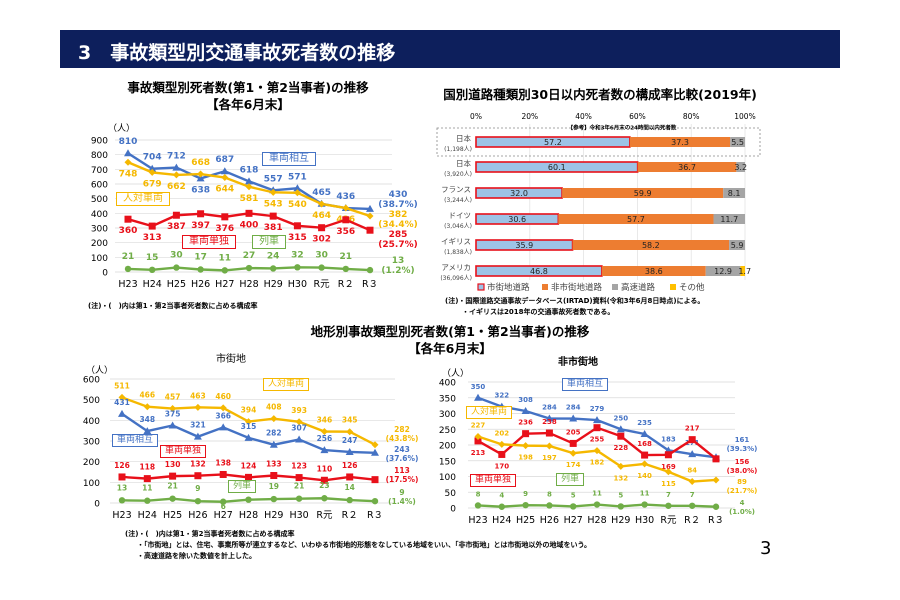 The height and width of the screenshot is (600, 900). Describe the element at coordinates (91, 484) in the screenshot. I see `chart3-y-tick-label: 100` at that location.